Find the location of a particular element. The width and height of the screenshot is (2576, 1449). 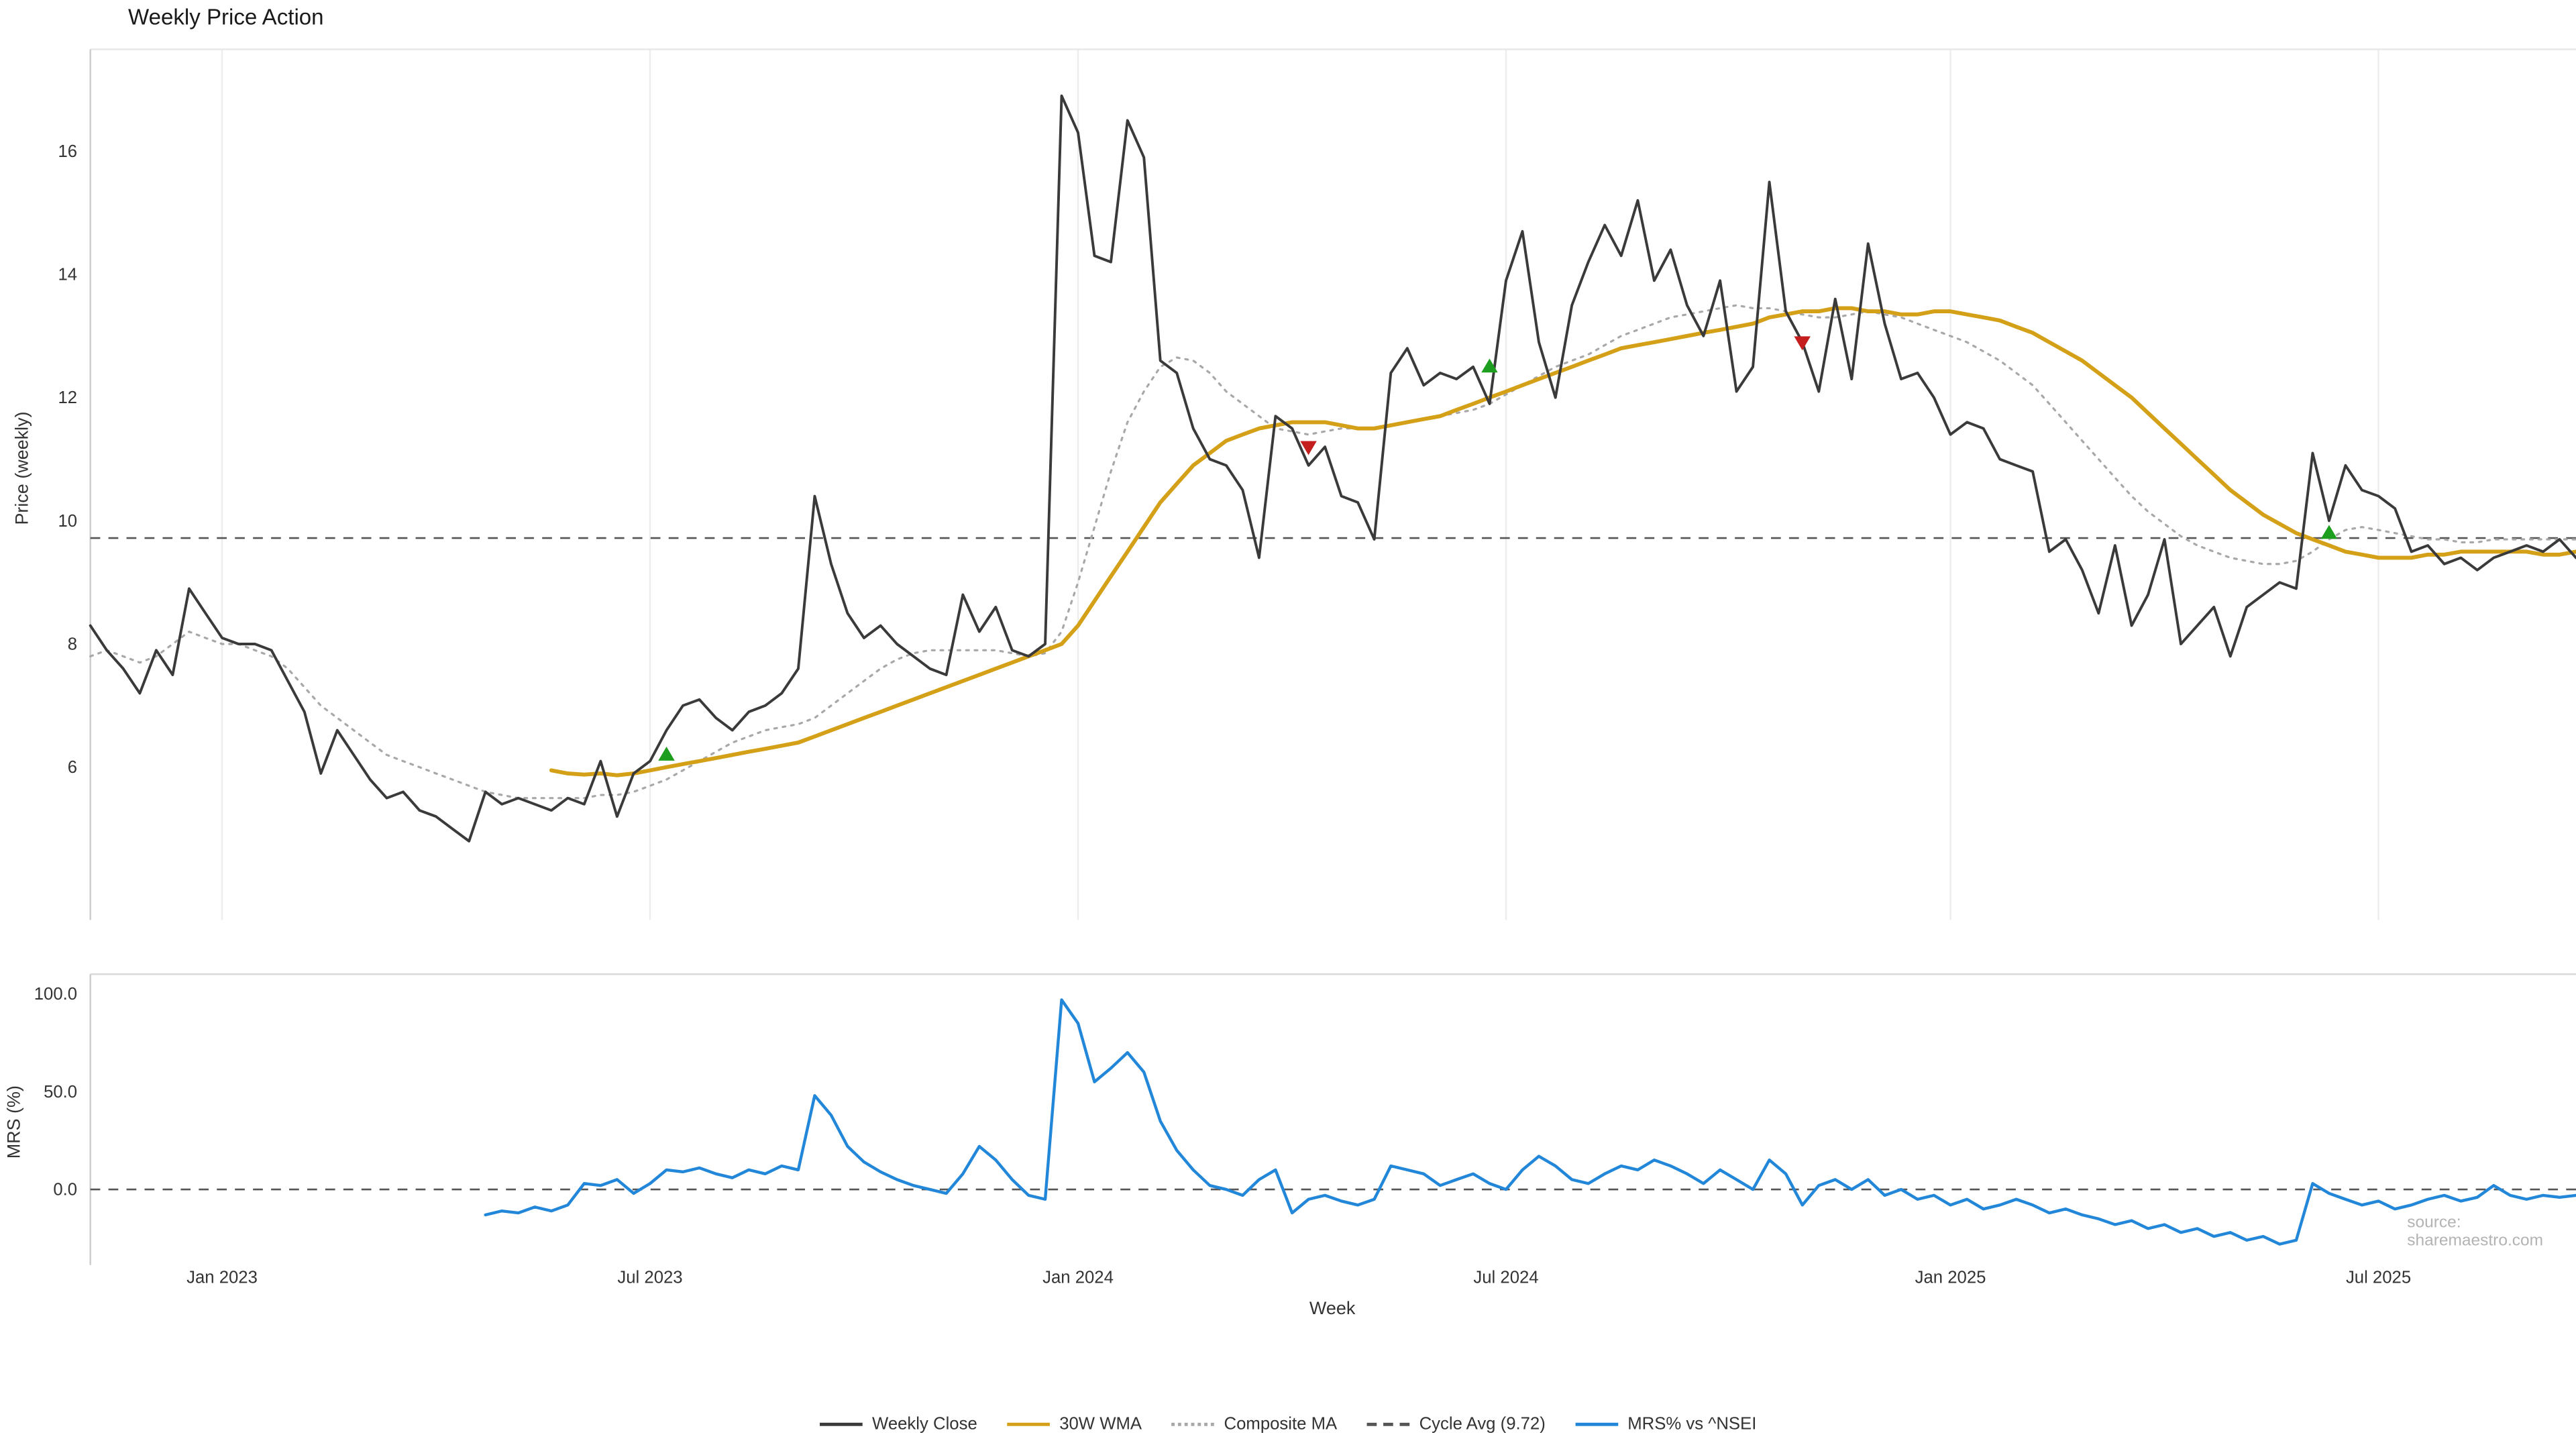

x-tick-label: Jul 2025 is located at coordinates (2378, 1278).